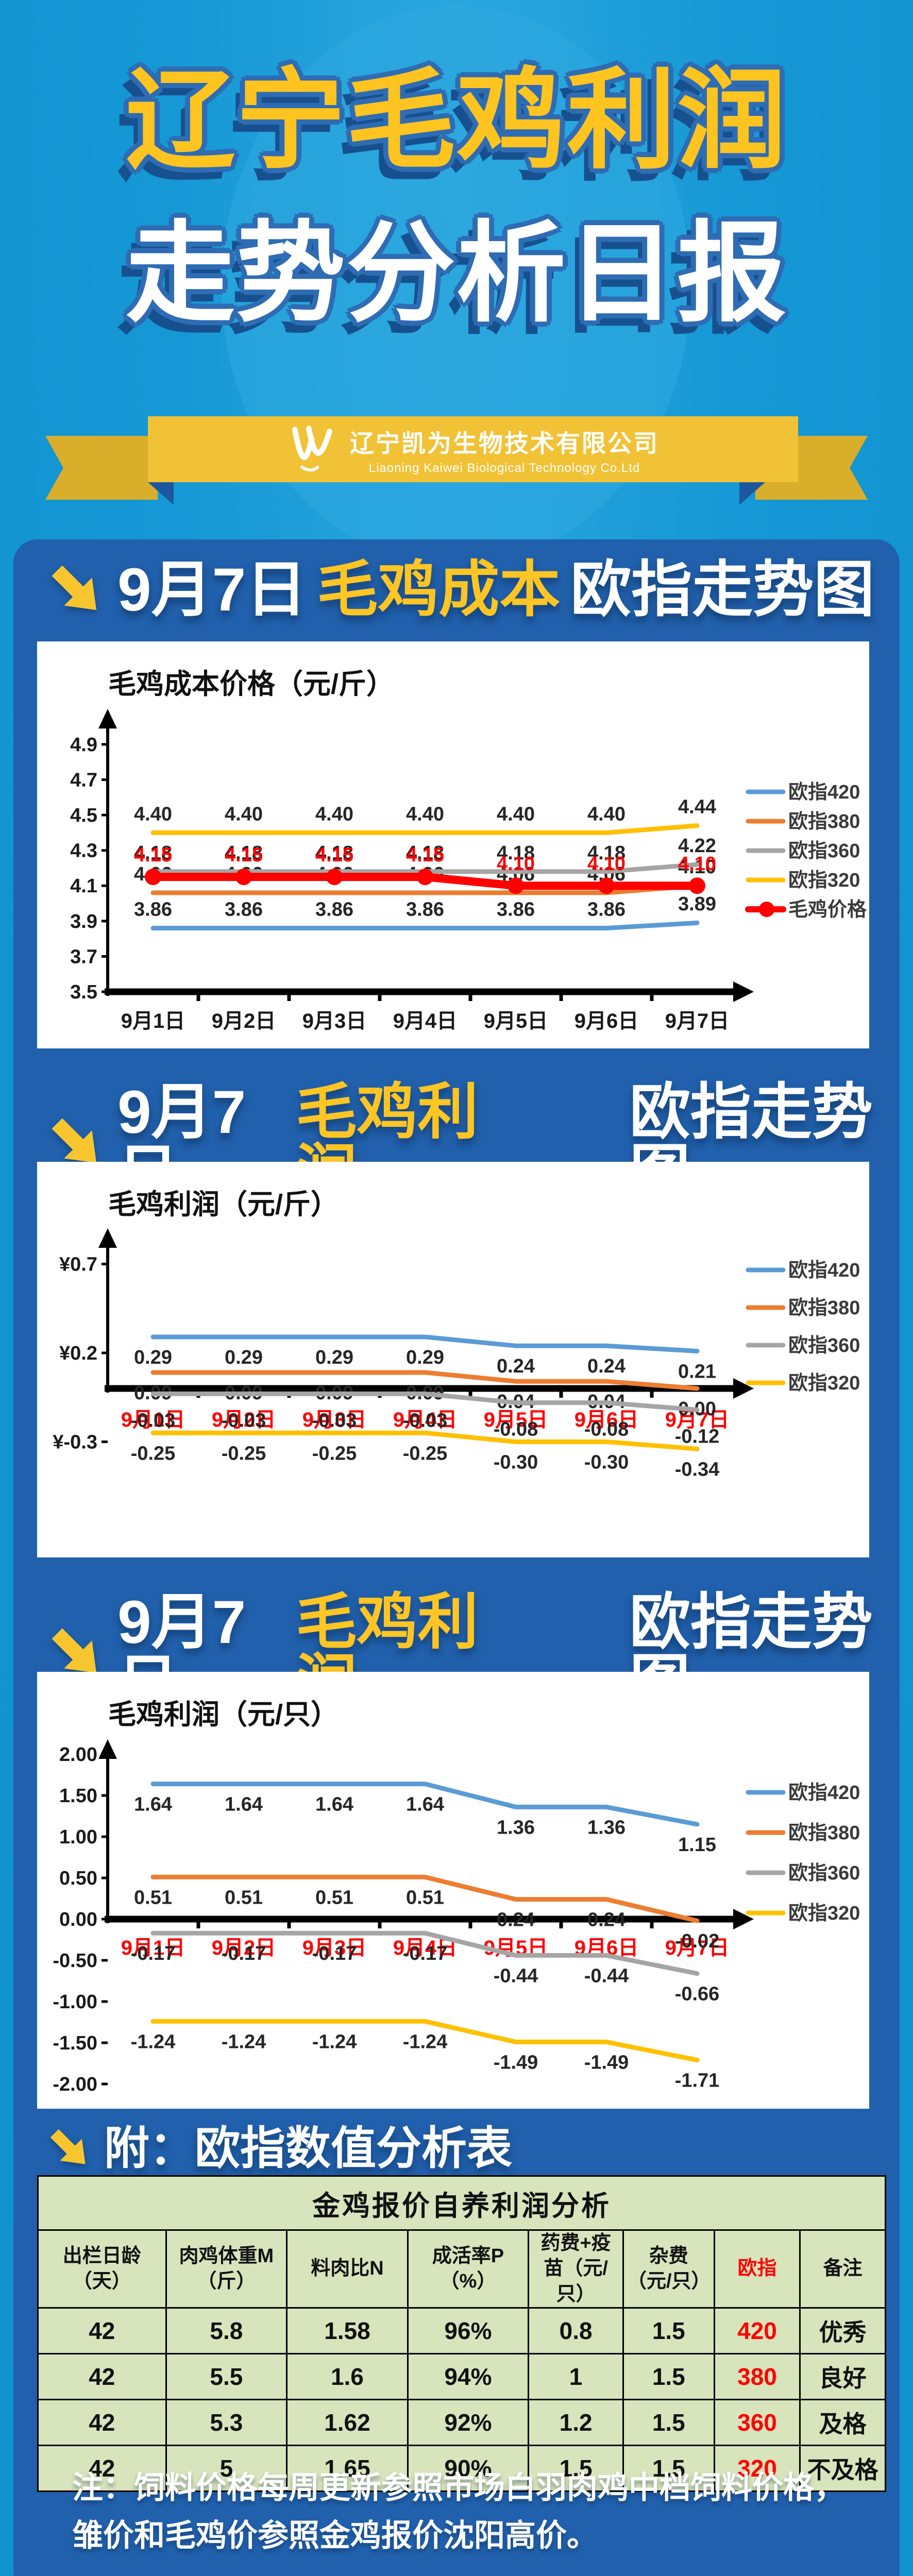 The width and height of the screenshot is (913, 2576). What do you see at coordinates (606, 1462) in the screenshot?
I see `svg-text: -0.30` at bounding box center [606, 1462].